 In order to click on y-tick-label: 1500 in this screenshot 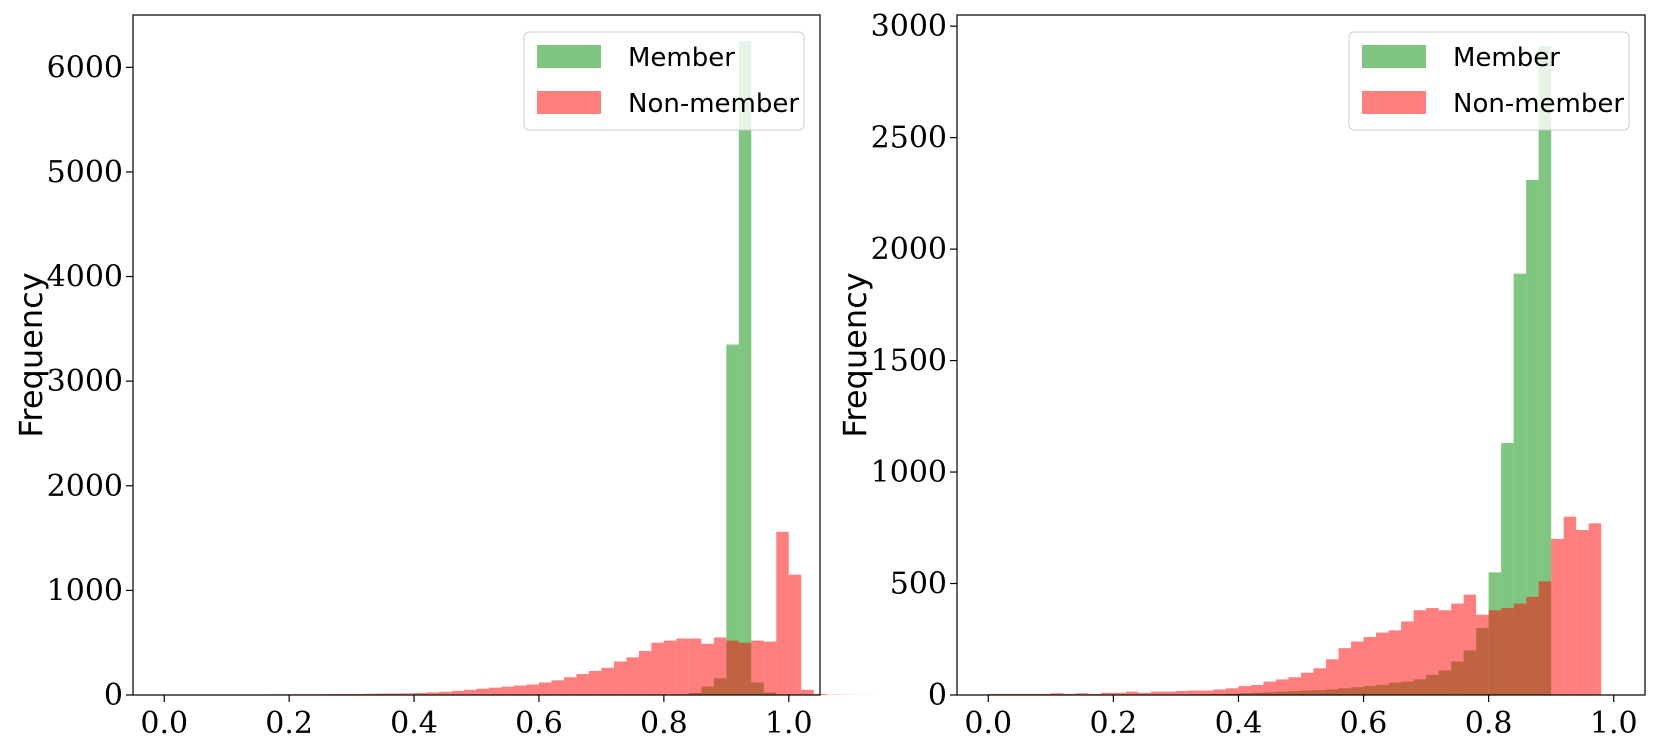, I will do `click(909, 361)`.